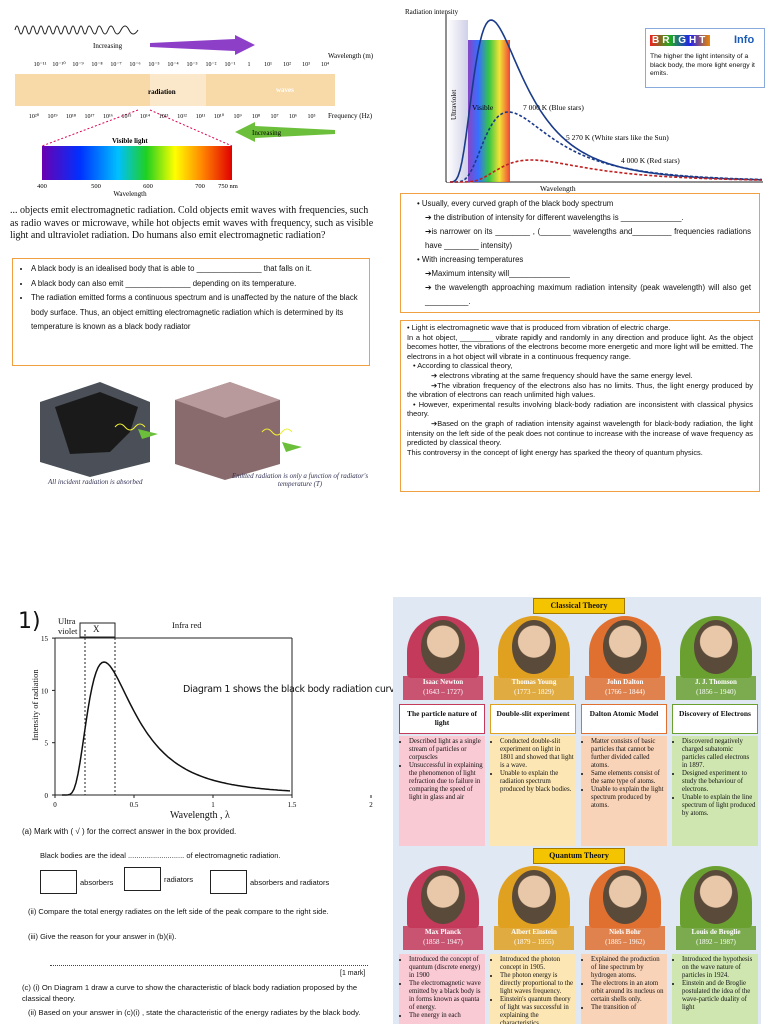  What do you see at coordinates (579, 606) in the screenshot?
I see `section-title: Classical Theory` at bounding box center [579, 606].